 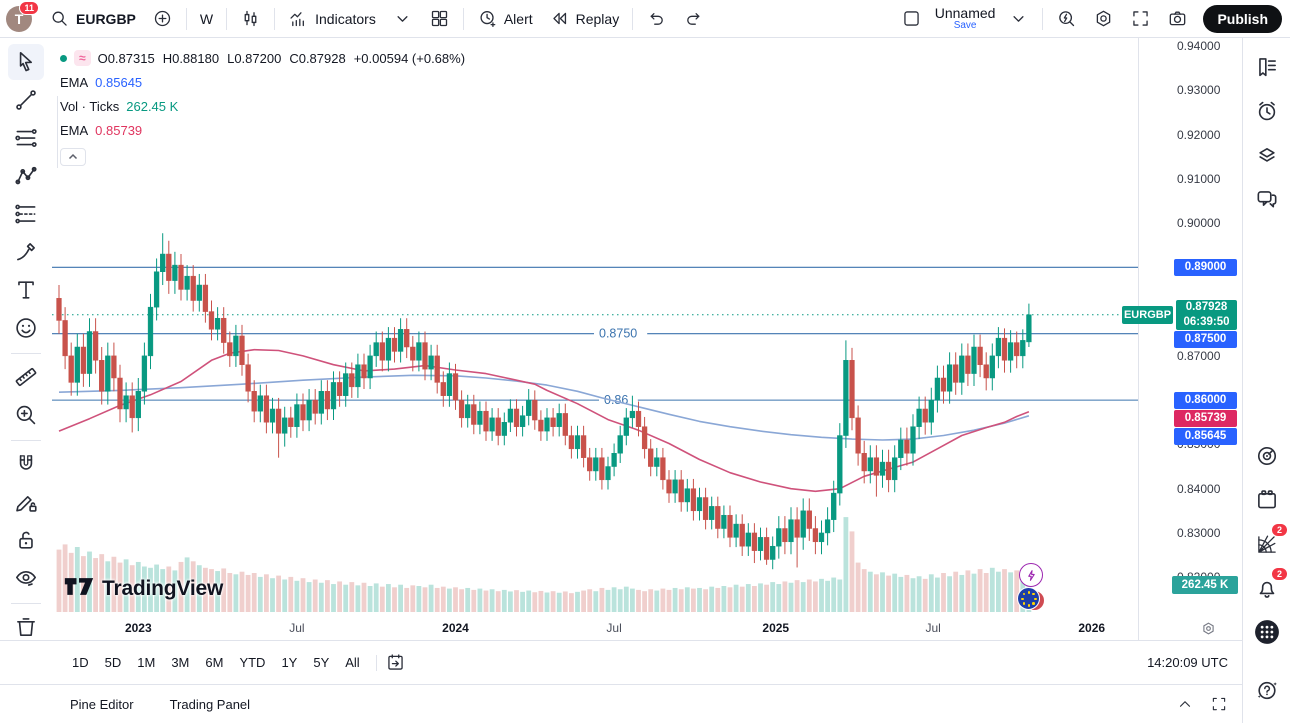 I want to click on tool-brush-button, so click(x=26, y=252).